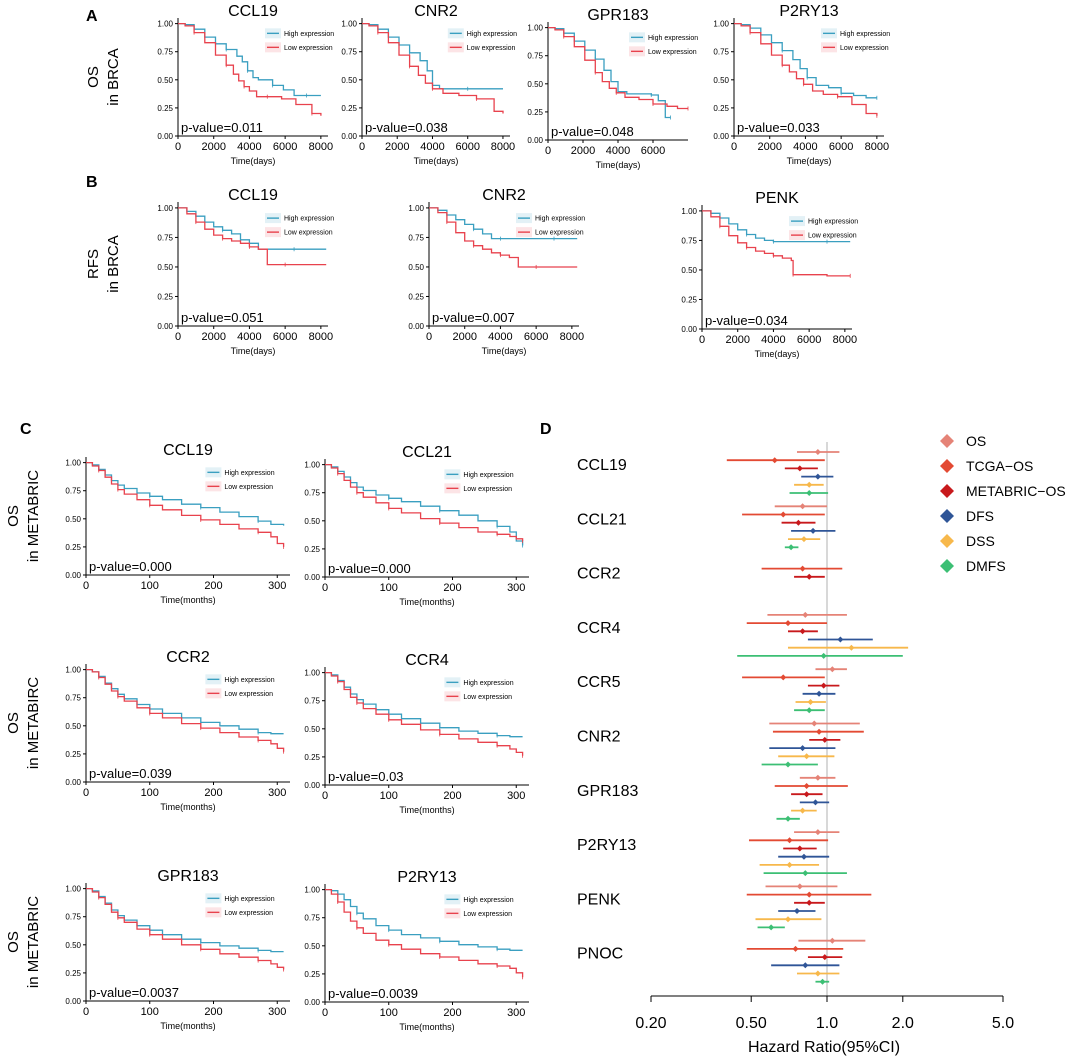 Image resolution: width=1076 pixels, height=1061 pixels. What do you see at coordinates (426, 877) in the screenshot?
I see `plot-title: P2RY13` at bounding box center [426, 877].